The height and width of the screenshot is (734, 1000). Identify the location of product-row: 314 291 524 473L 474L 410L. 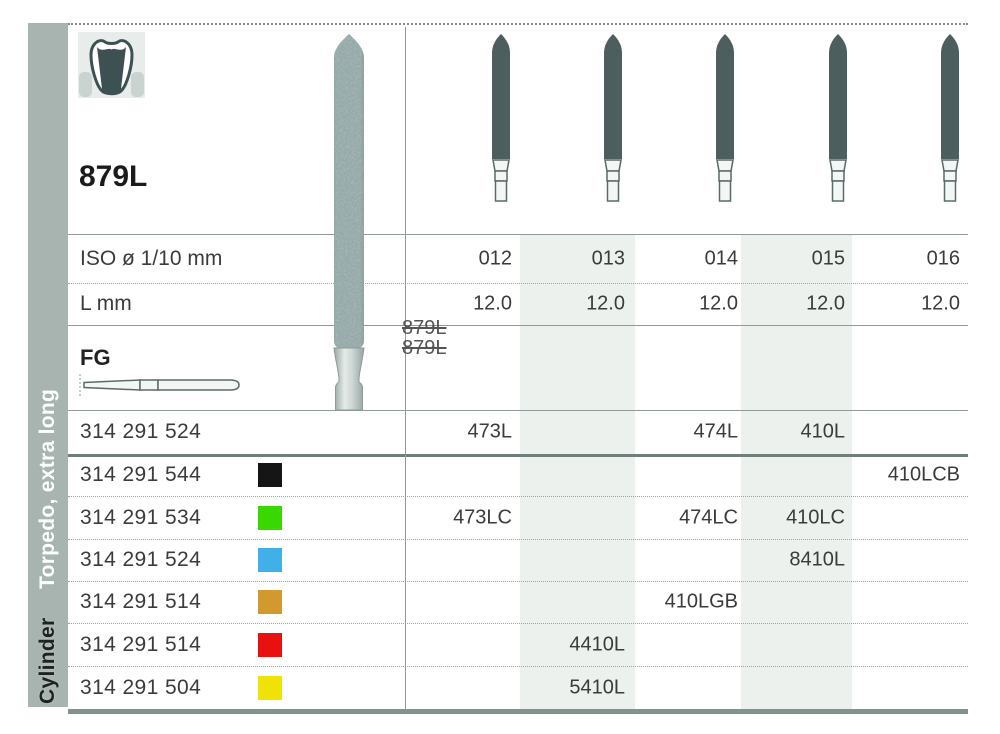
(518, 432).